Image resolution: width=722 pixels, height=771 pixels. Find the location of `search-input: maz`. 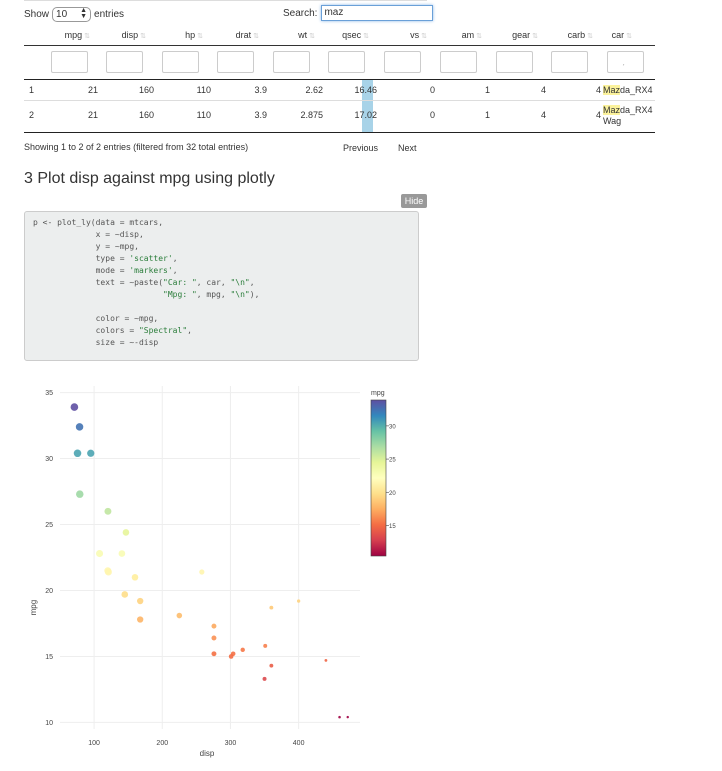

search-input: maz is located at coordinates (377, 13).